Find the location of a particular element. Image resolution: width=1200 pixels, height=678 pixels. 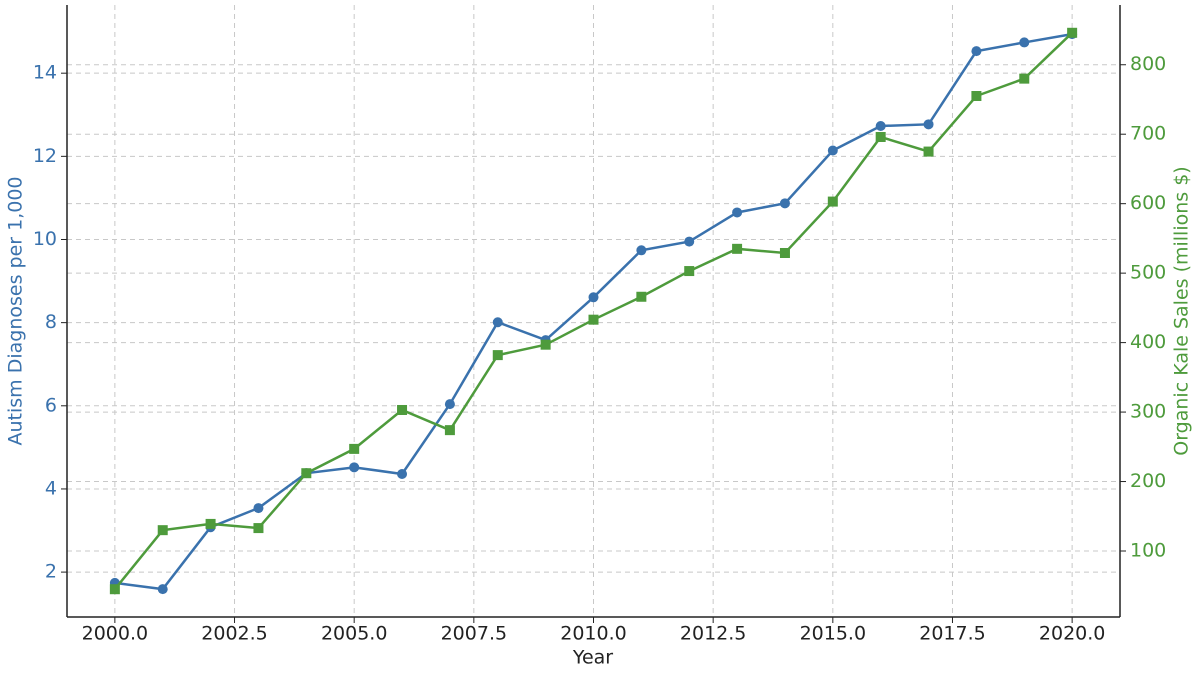

y-tick-label: 10 is located at coordinates (45, 239).